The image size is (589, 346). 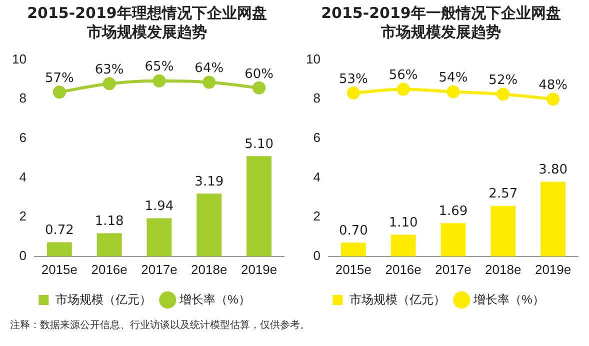 I want to click on data-label: 64%, so click(x=209, y=68).